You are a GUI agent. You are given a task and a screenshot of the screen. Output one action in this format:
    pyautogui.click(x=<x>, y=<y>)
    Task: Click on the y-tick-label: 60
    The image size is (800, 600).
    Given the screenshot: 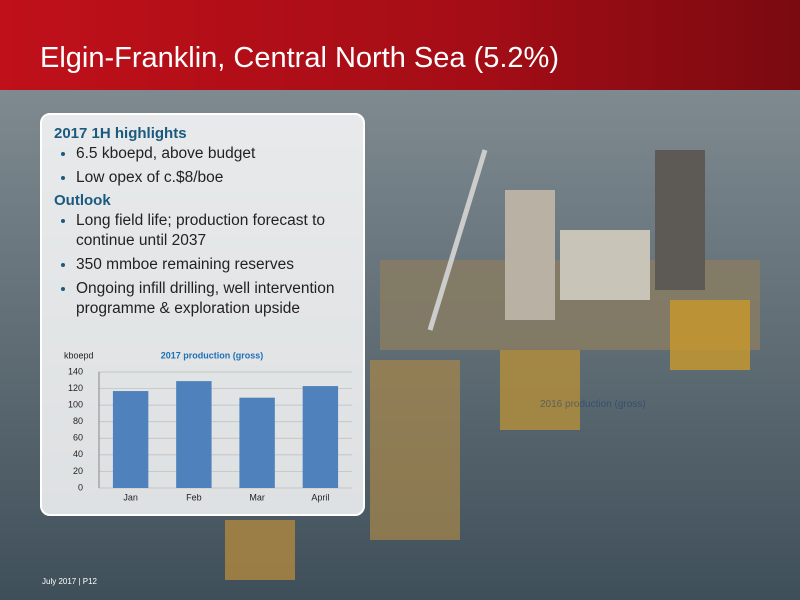 What is the action you would take?
    pyautogui.click(x=78, y=438)
    